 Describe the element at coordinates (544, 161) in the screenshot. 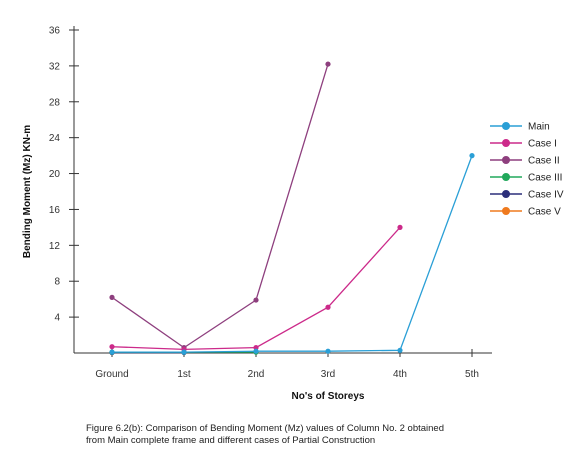

I see `legend-label: Case II` at that location.